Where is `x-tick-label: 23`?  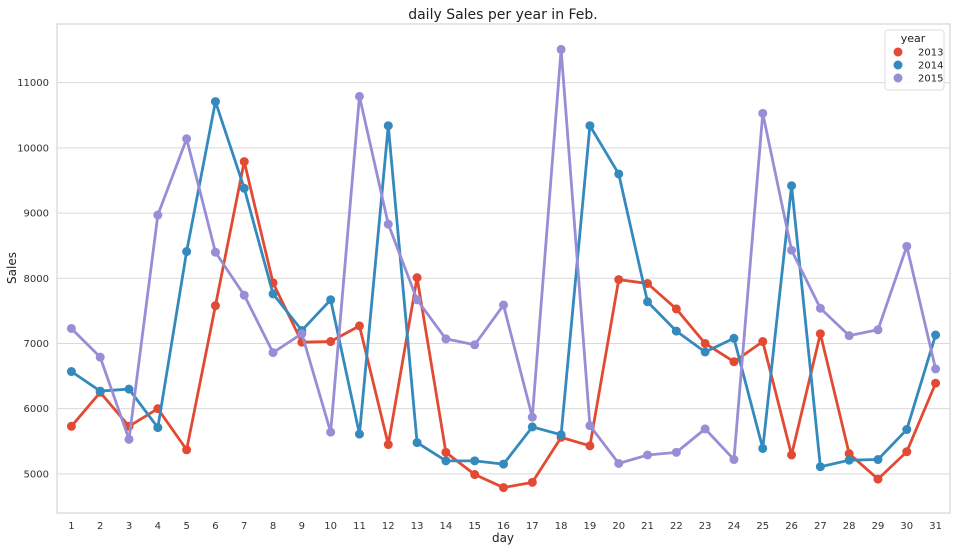 x-tick-label: 23 is located at coordinates (705, 526).